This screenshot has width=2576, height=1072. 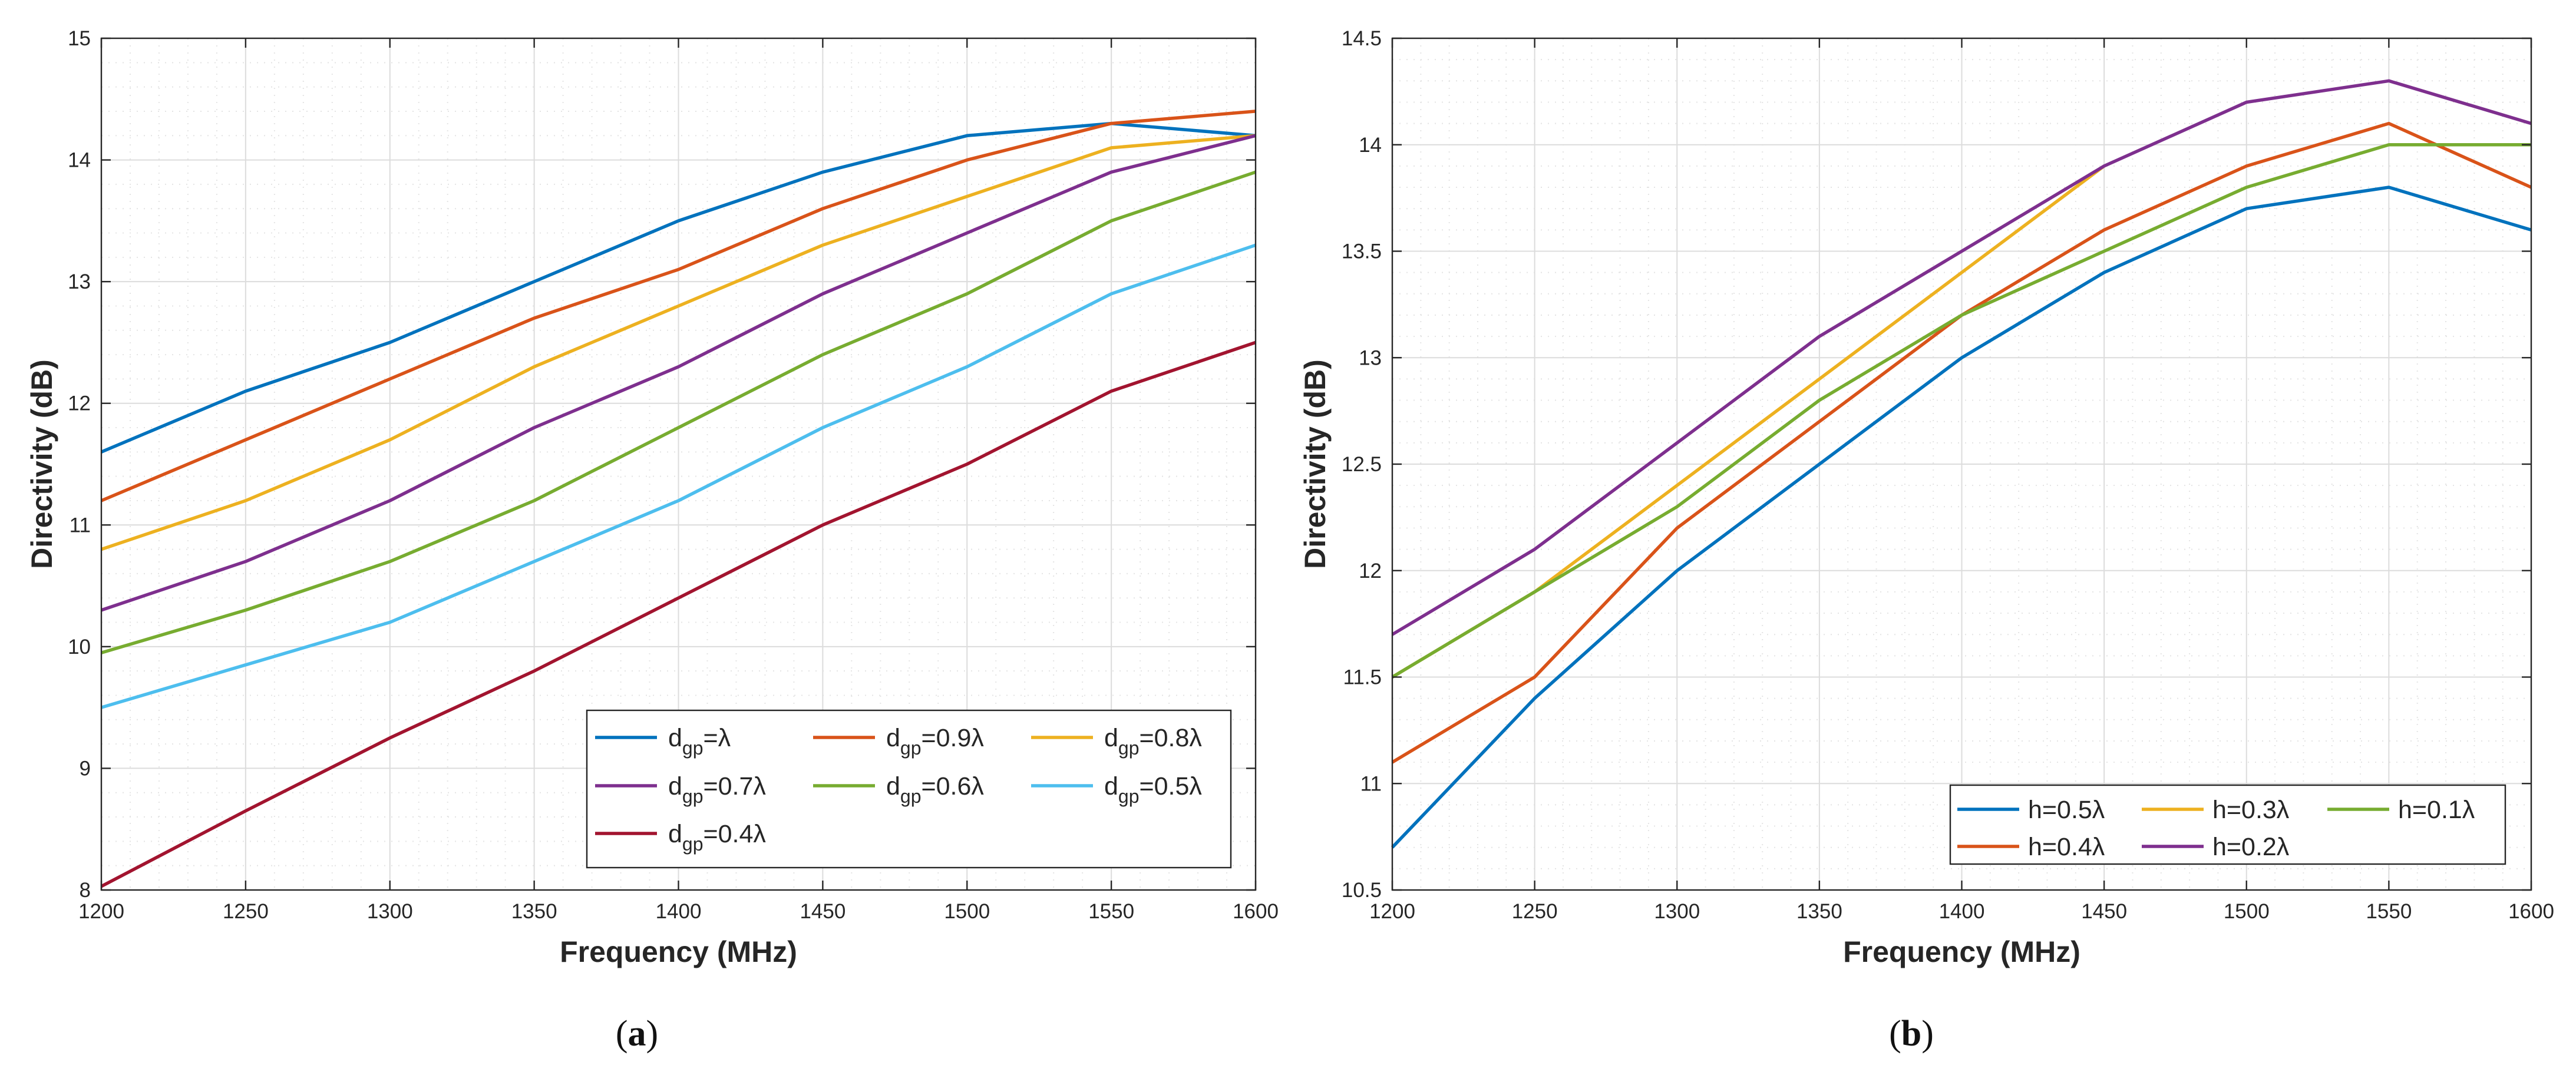 I want to click on y-tick-label: 14.5, so click(x=1362, y=39).